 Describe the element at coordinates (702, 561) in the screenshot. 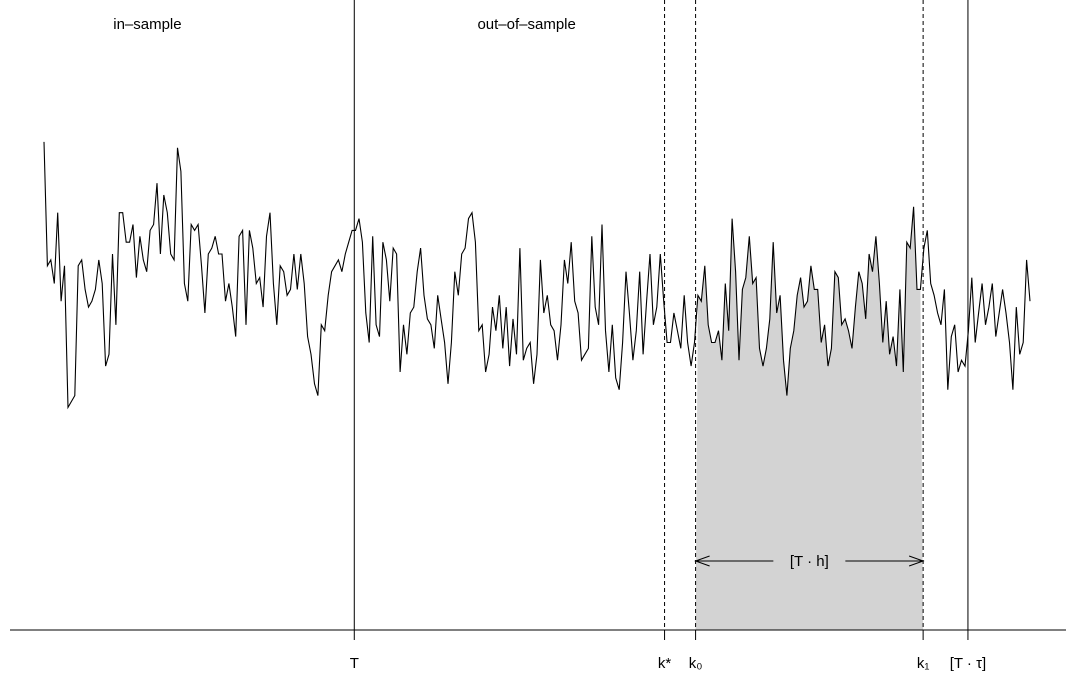

I see `window-arrow-left-head` at that location.